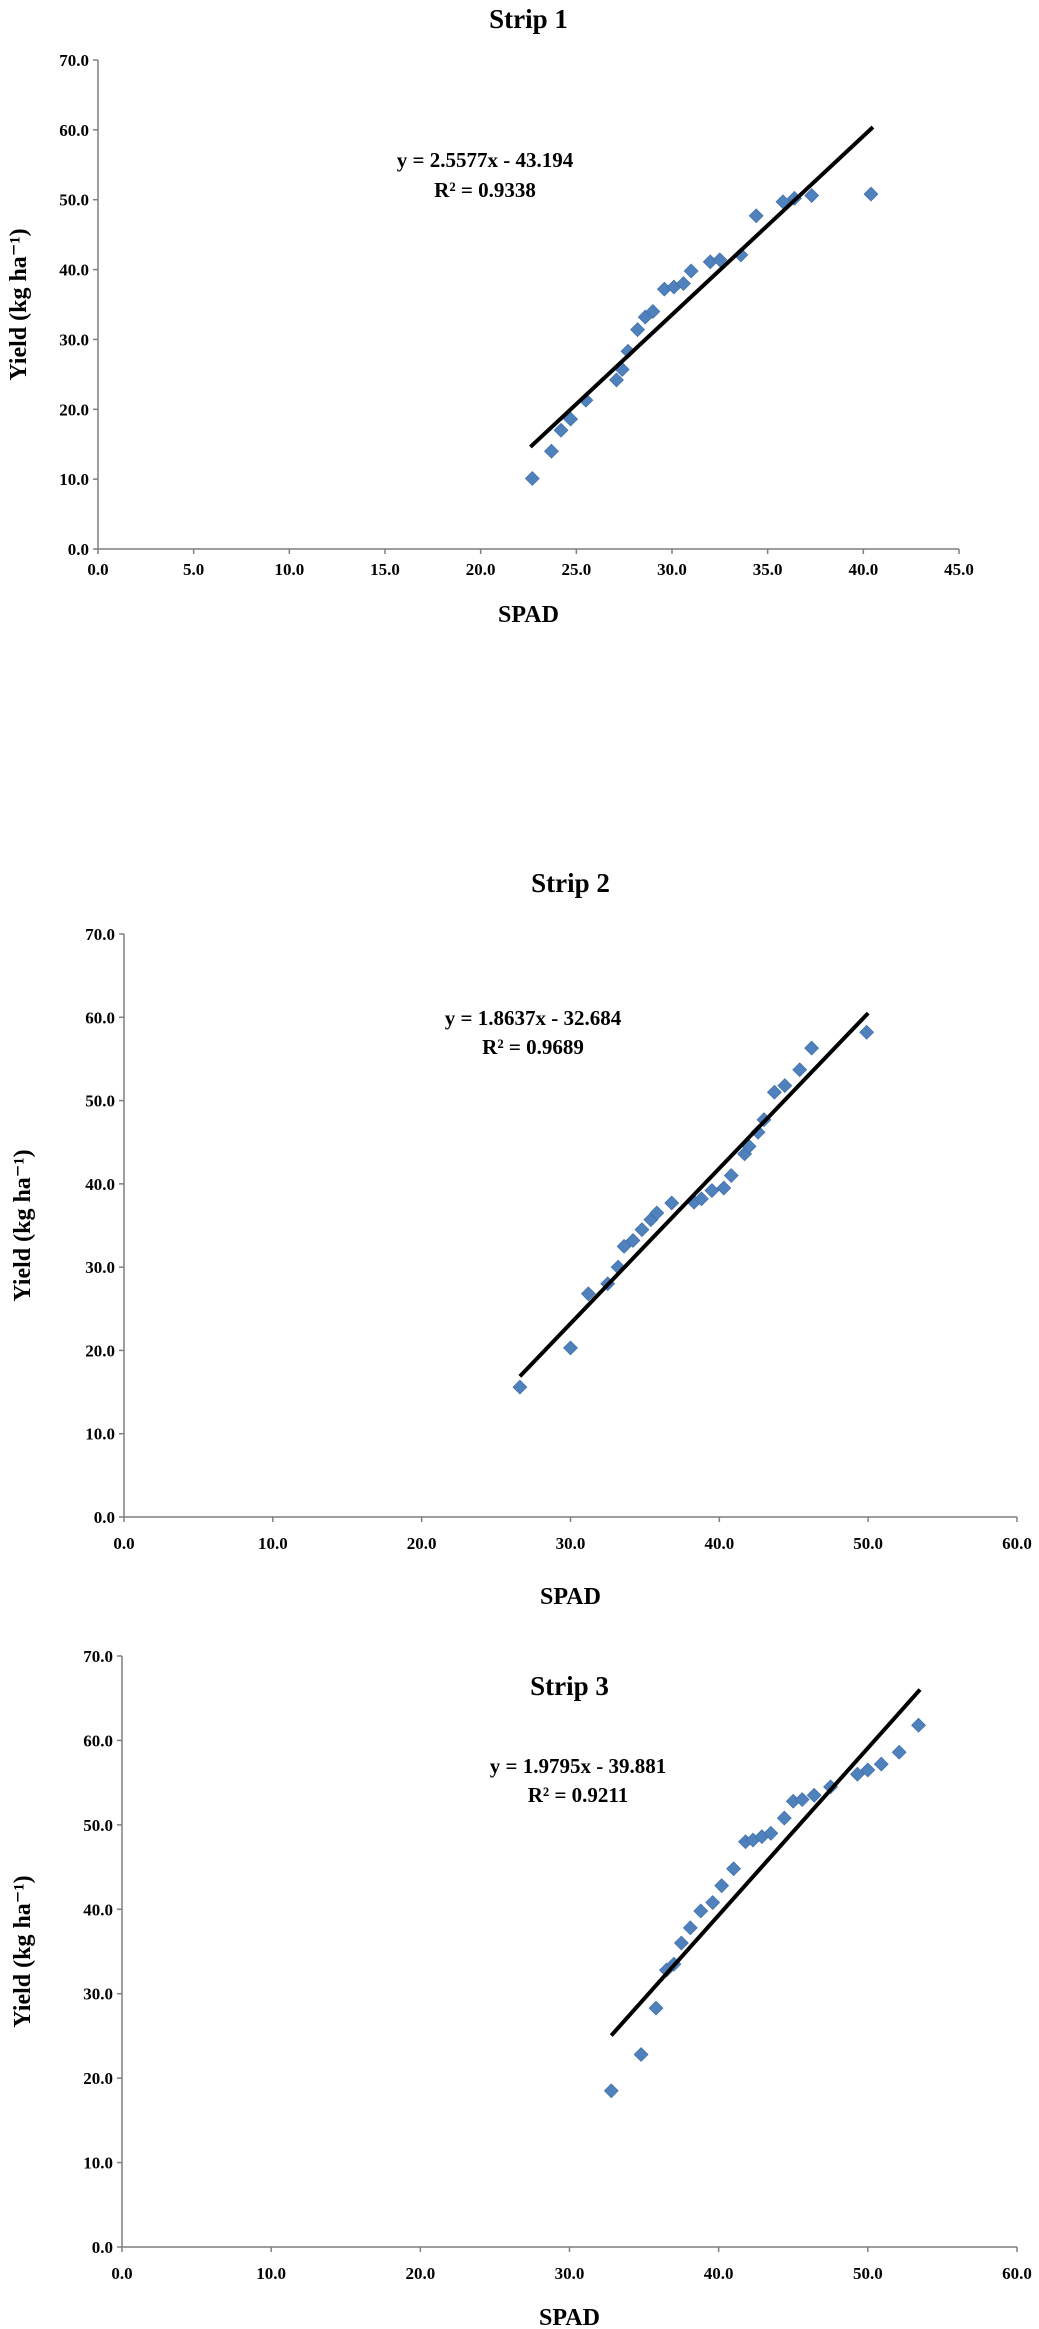  Describe the element at coordinates (533, 1047) in the screenshot. I see `r-squared-label: R² = 0.9689` at that location.